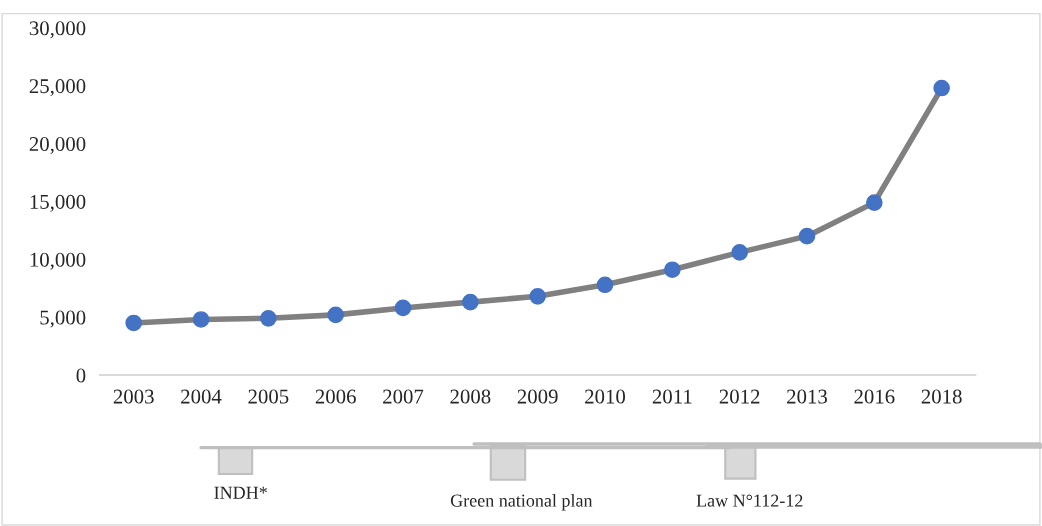 This screenshot has width=1042, height=526. What do you see at coordinates (470, 396) in the screenshot?
I see `x-tick-label: 2008` at bounding box center [470, 396].